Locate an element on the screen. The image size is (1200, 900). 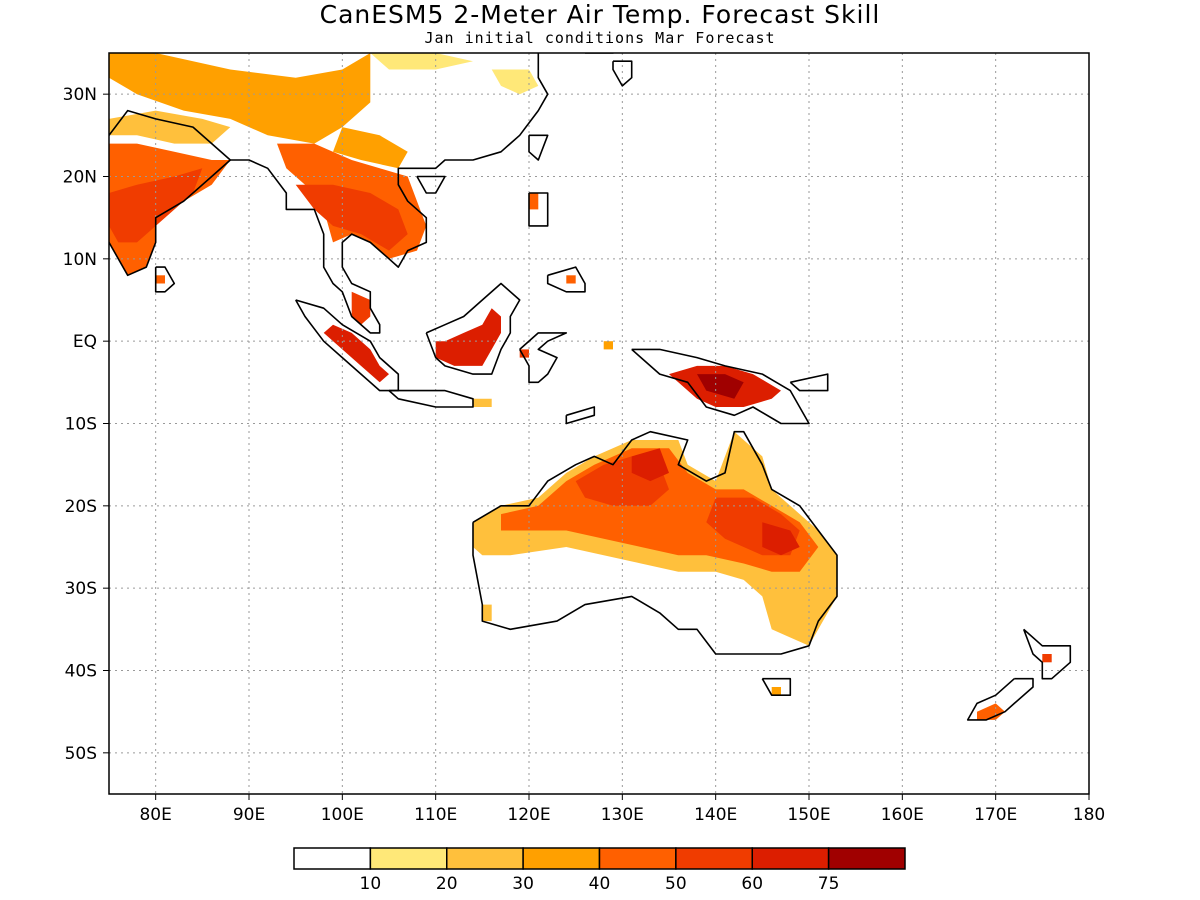
colorbar-label: 60 is located at coordinates (752, 884).